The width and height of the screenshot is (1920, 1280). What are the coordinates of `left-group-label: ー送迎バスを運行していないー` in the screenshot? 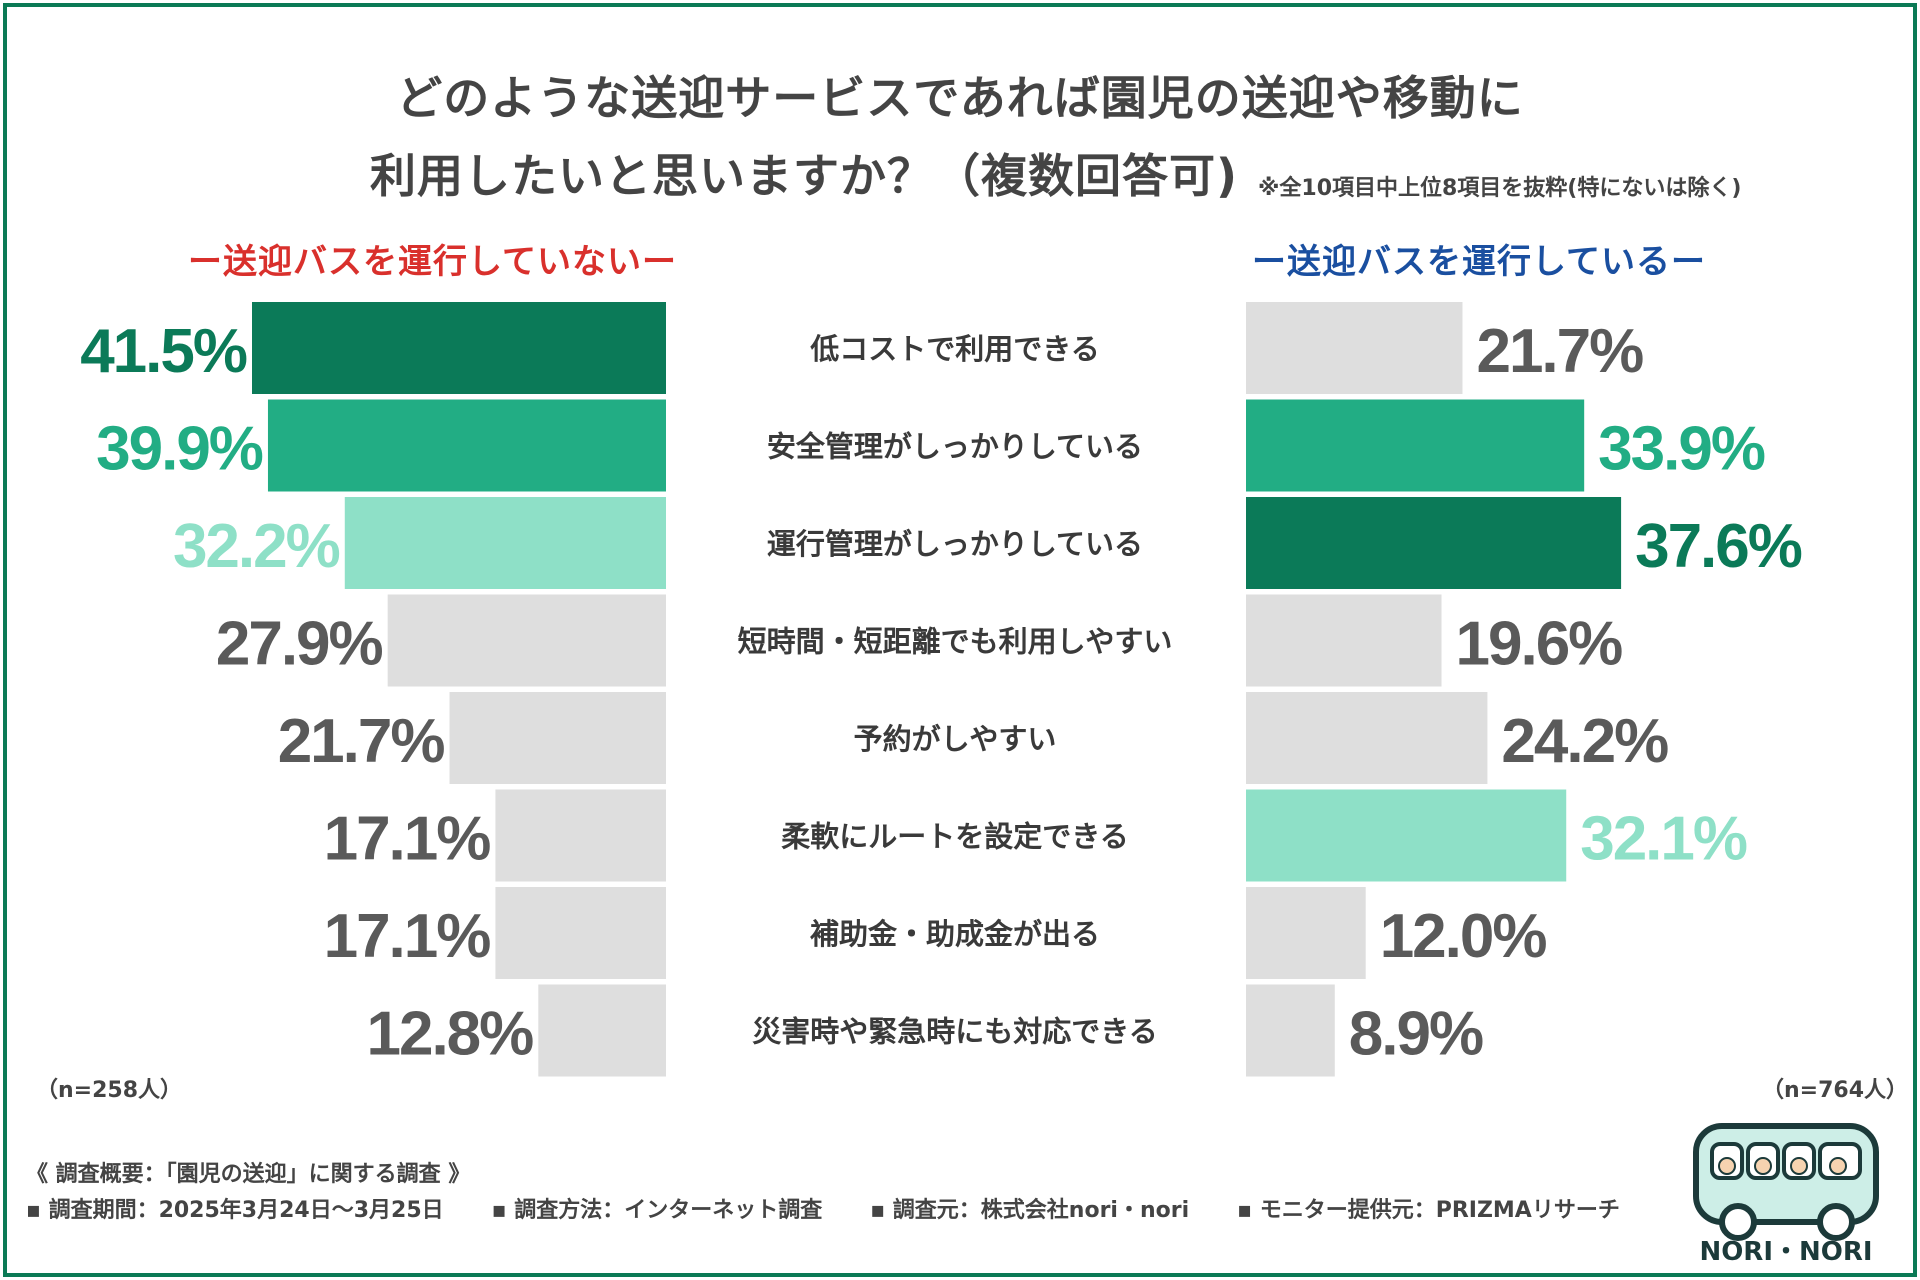 It's located at (432, 262).